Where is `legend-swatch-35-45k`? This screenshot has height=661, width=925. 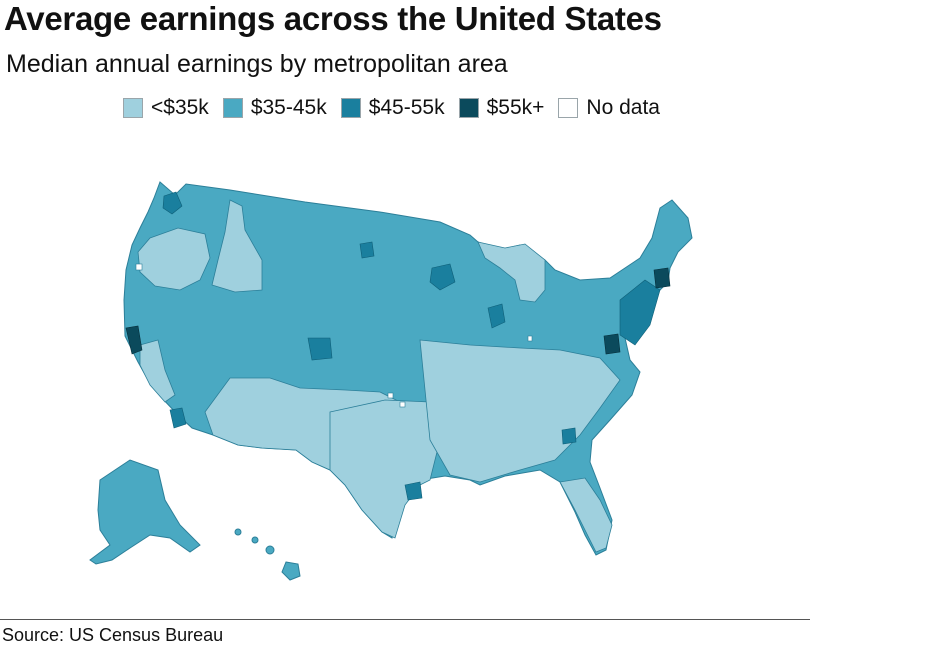 legend-swatch-35-45k is located at coordinates (232, 108).